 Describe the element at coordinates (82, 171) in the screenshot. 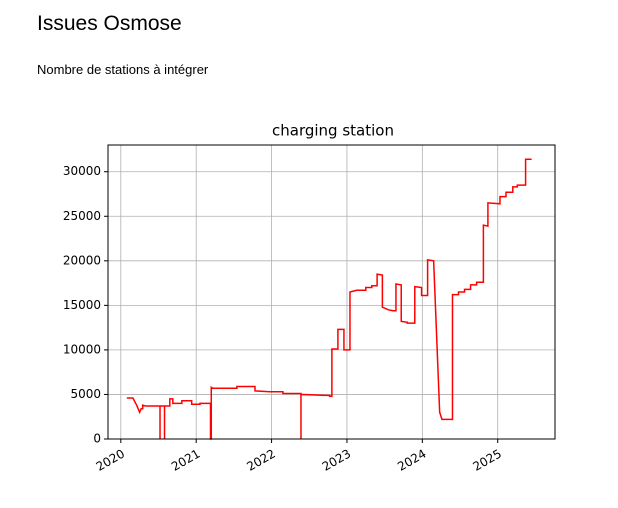

I see `y-tick-label: 30000` at that location.